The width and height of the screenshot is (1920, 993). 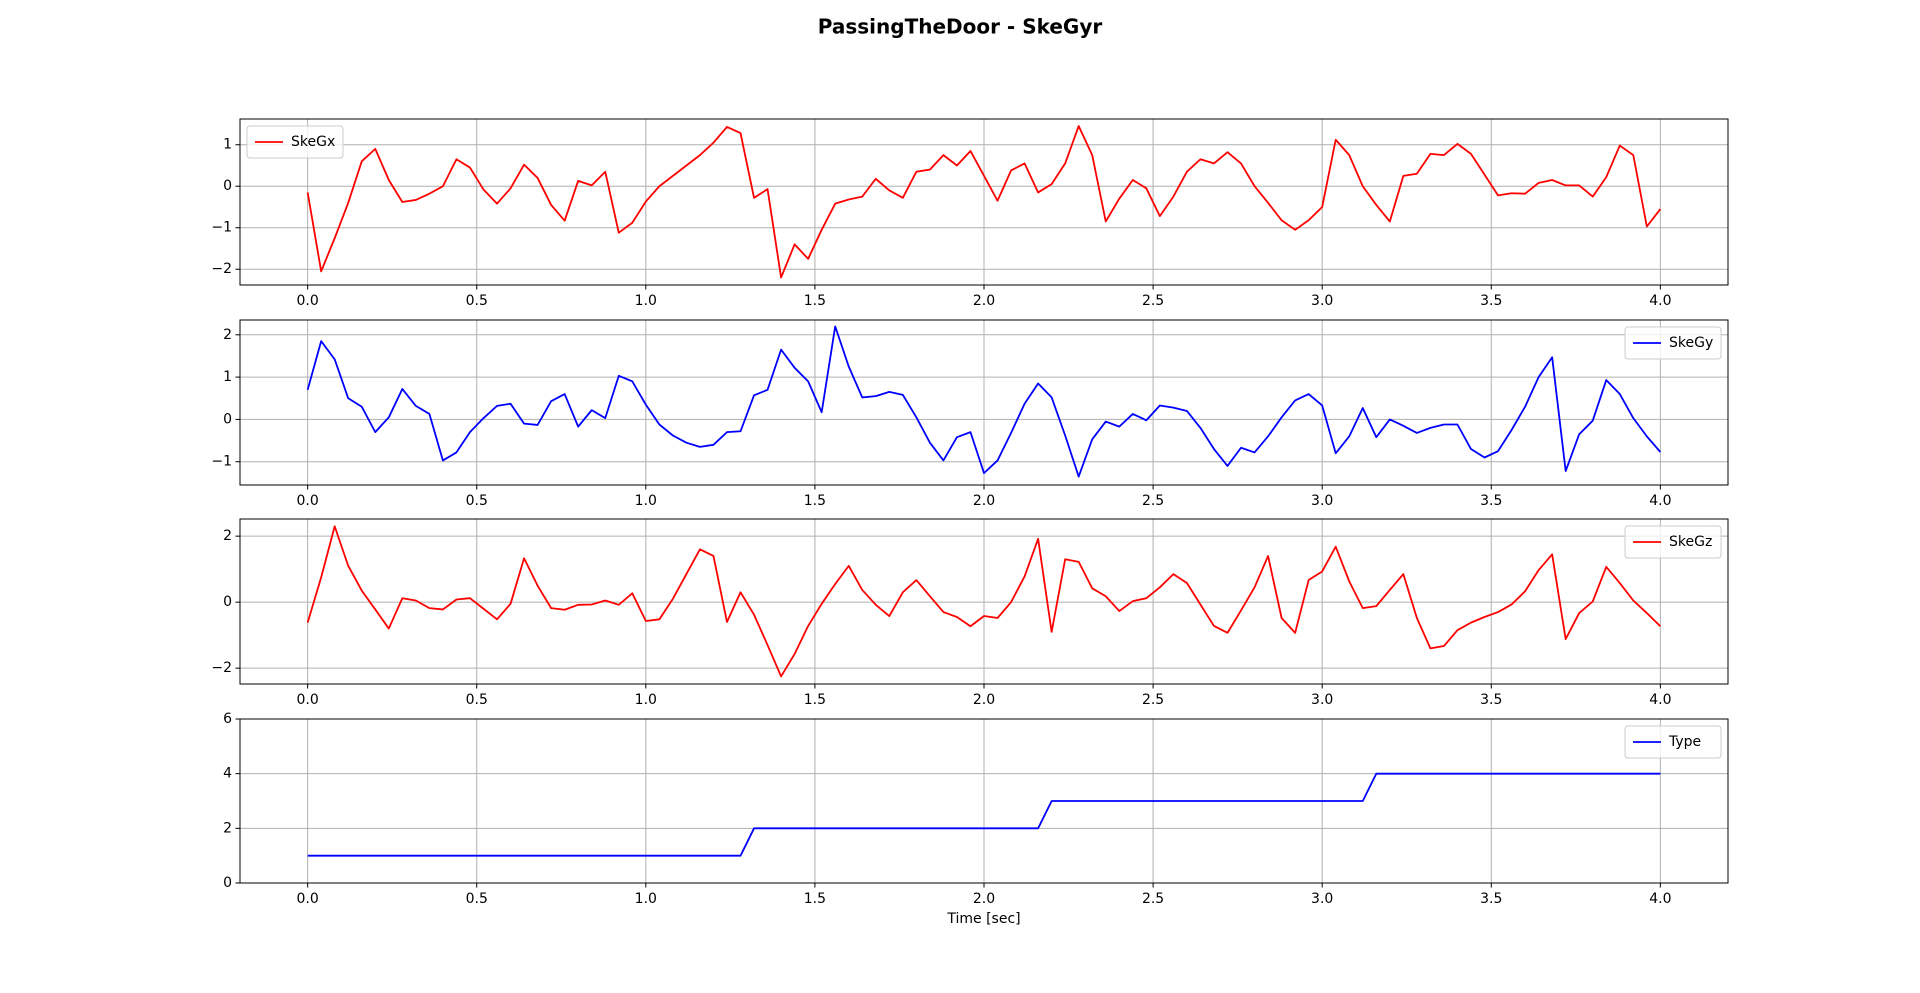 I want to click on legend-label: SkeGz, so click(x=1690, y=542).